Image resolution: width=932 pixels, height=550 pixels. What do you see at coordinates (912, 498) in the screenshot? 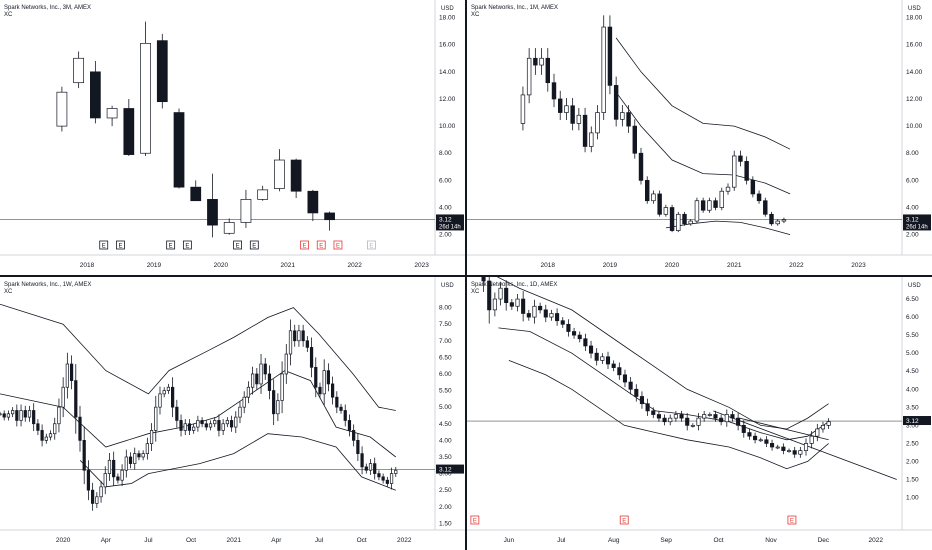
I see `price-tick-label: 1.00` at bounding box center [912, 498].